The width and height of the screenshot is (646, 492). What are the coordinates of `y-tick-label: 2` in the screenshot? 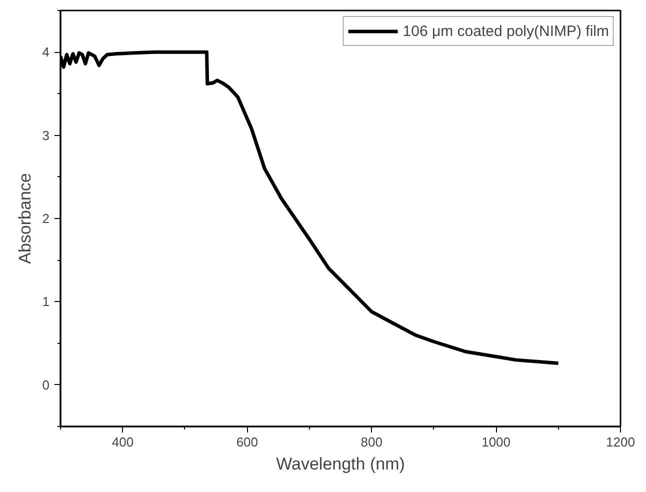 It's located at (46, 218).